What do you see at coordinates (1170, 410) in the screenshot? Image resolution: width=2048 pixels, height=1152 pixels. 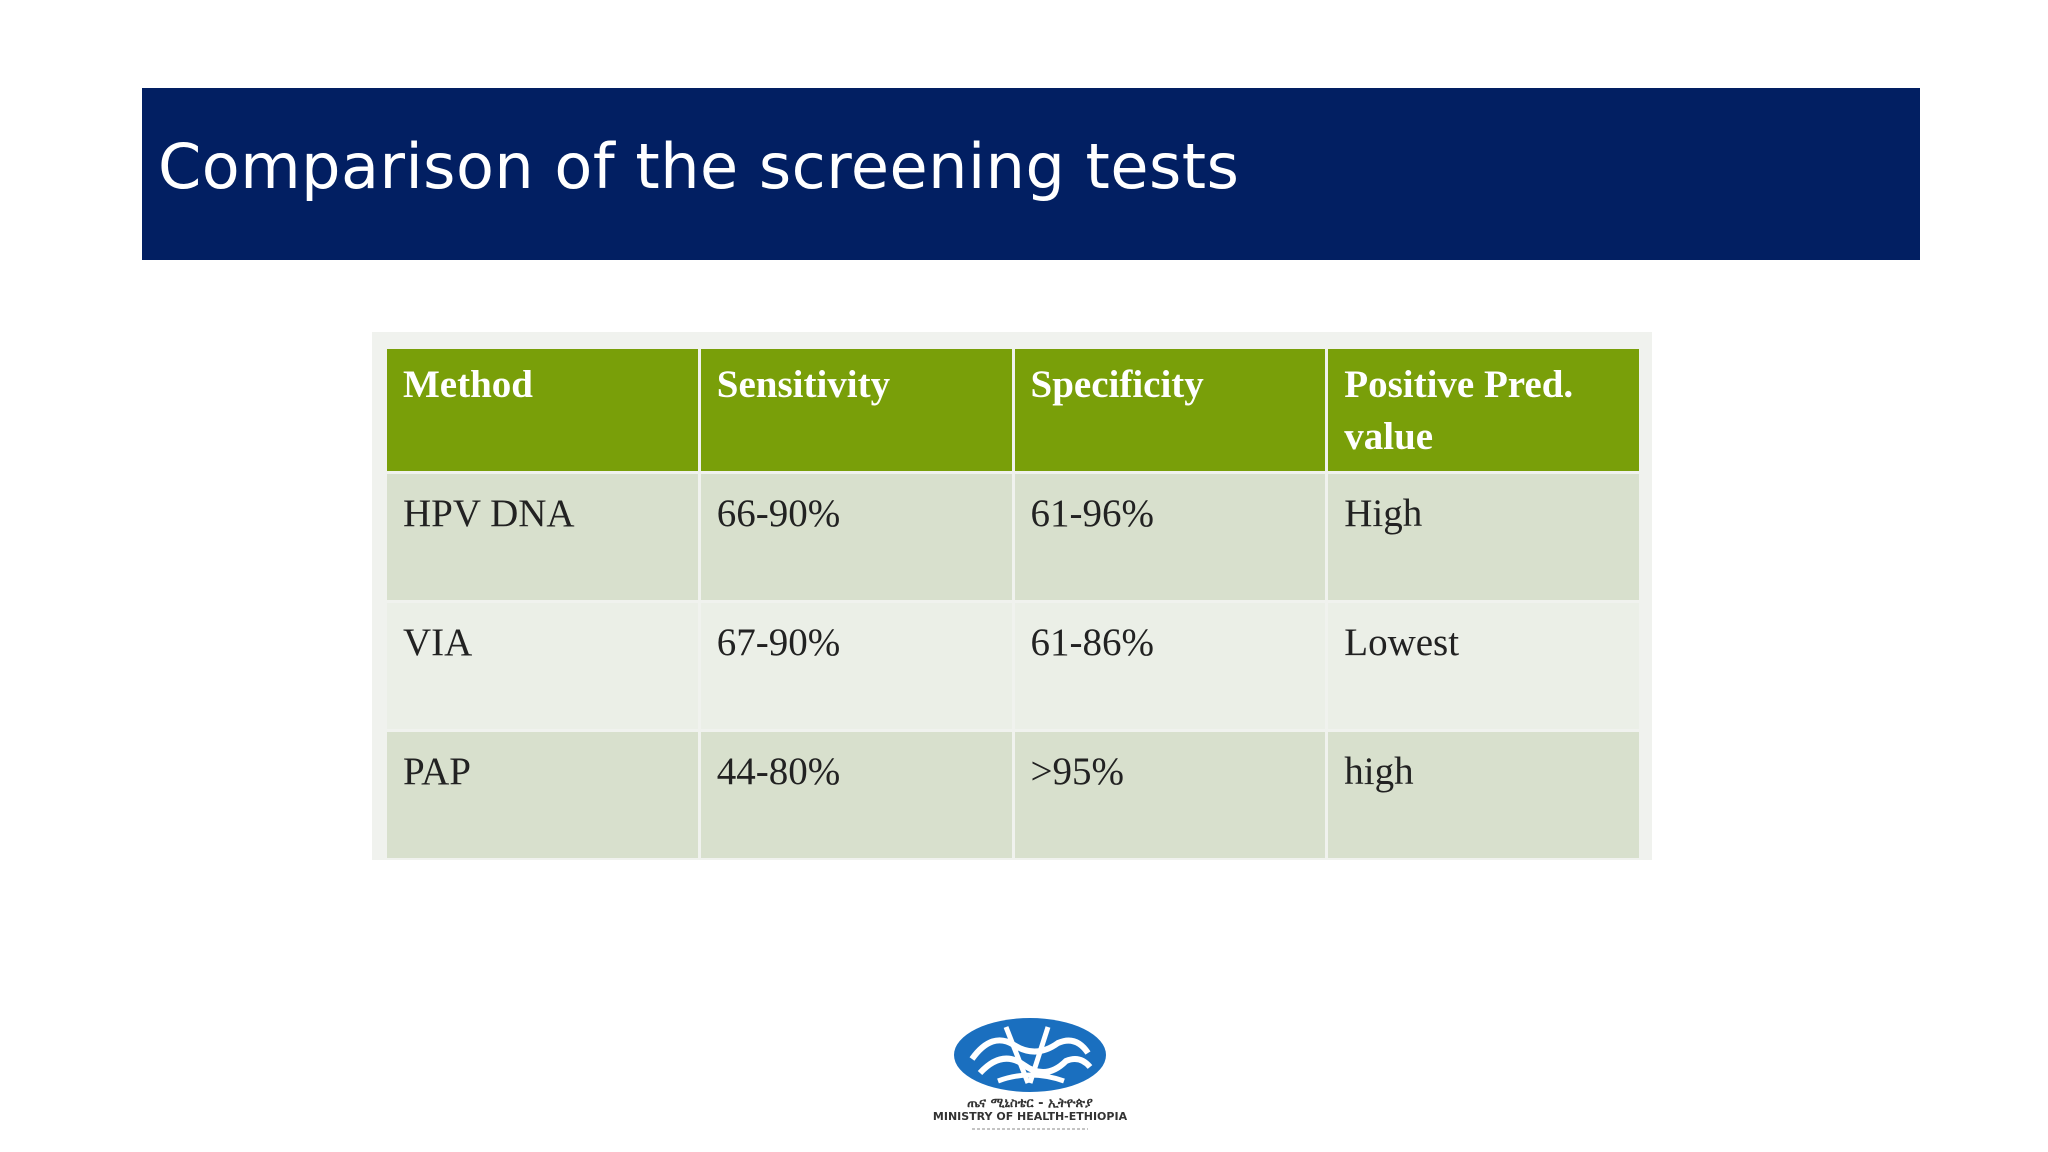 I see `header-specificity: Specificity` at bounding box center [1170, 410].